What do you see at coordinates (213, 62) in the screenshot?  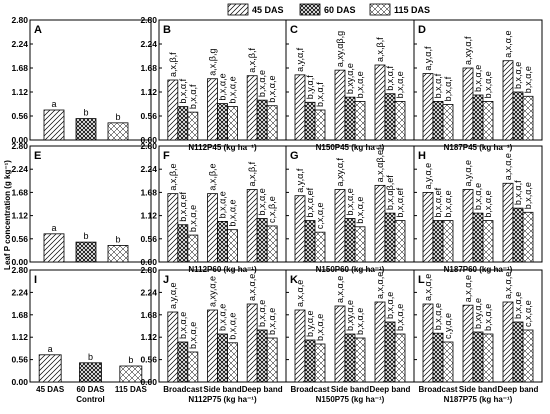 I see `bar-letter: a,x,β,g` at bounding box center [213, 62].